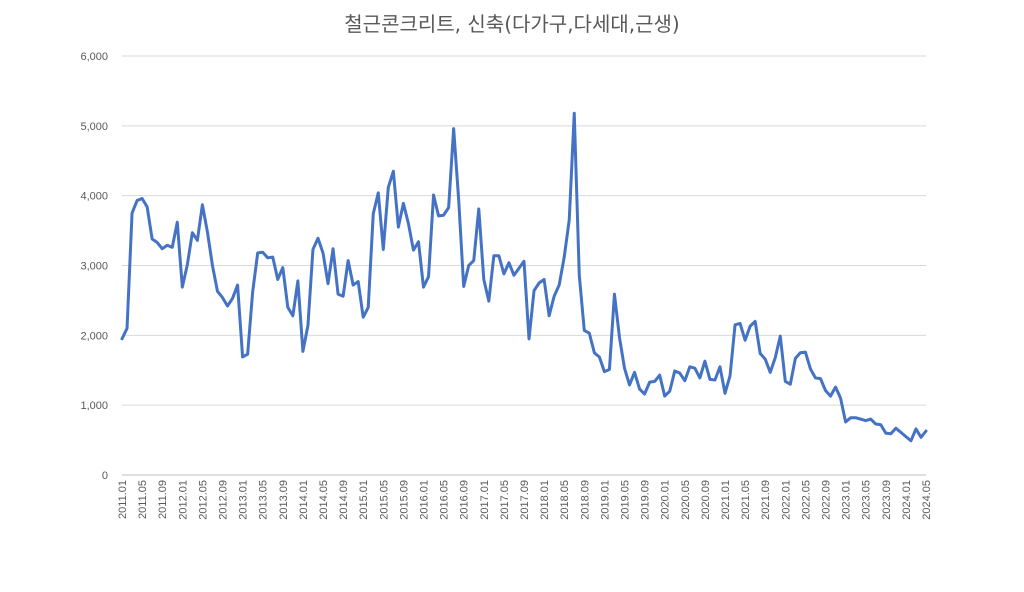 The image size is (1024, 592). Describe the element at coordinates (545, 500) in the screenshot. I see `x-tick-label: 2018.01` at that location.